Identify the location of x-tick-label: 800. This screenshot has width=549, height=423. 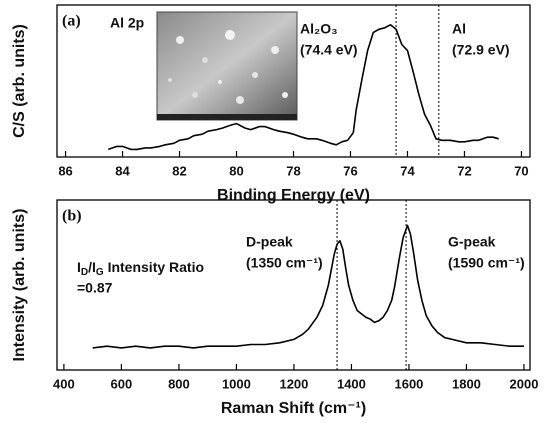
(179, 383).